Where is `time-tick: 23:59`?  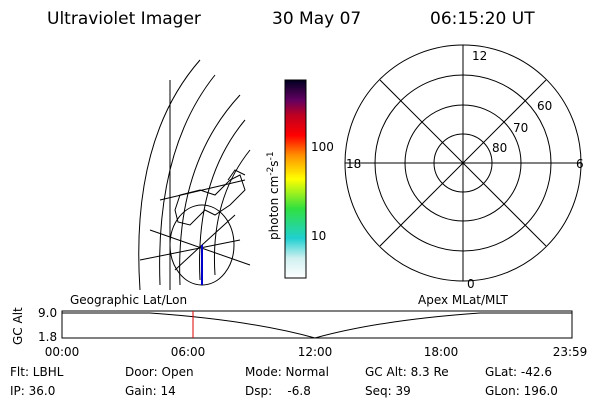
time-tick: 23:59 is located at coordinates (570, 352).